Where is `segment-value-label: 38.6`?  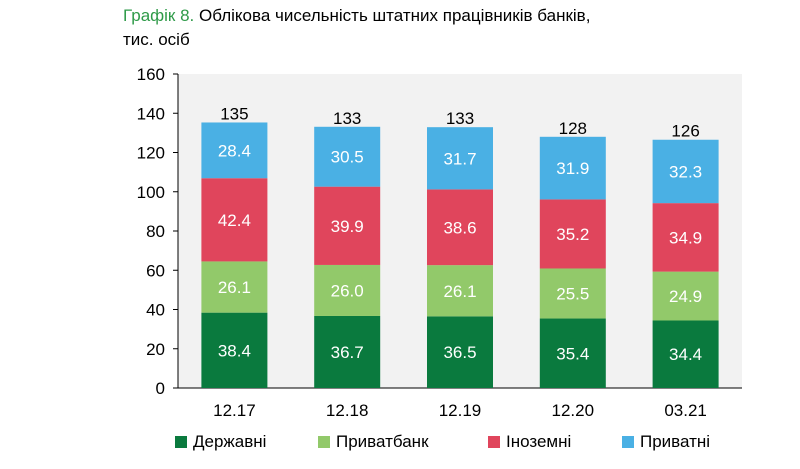 segment-value-label: 38.6 is located at coordinates (459, 227).